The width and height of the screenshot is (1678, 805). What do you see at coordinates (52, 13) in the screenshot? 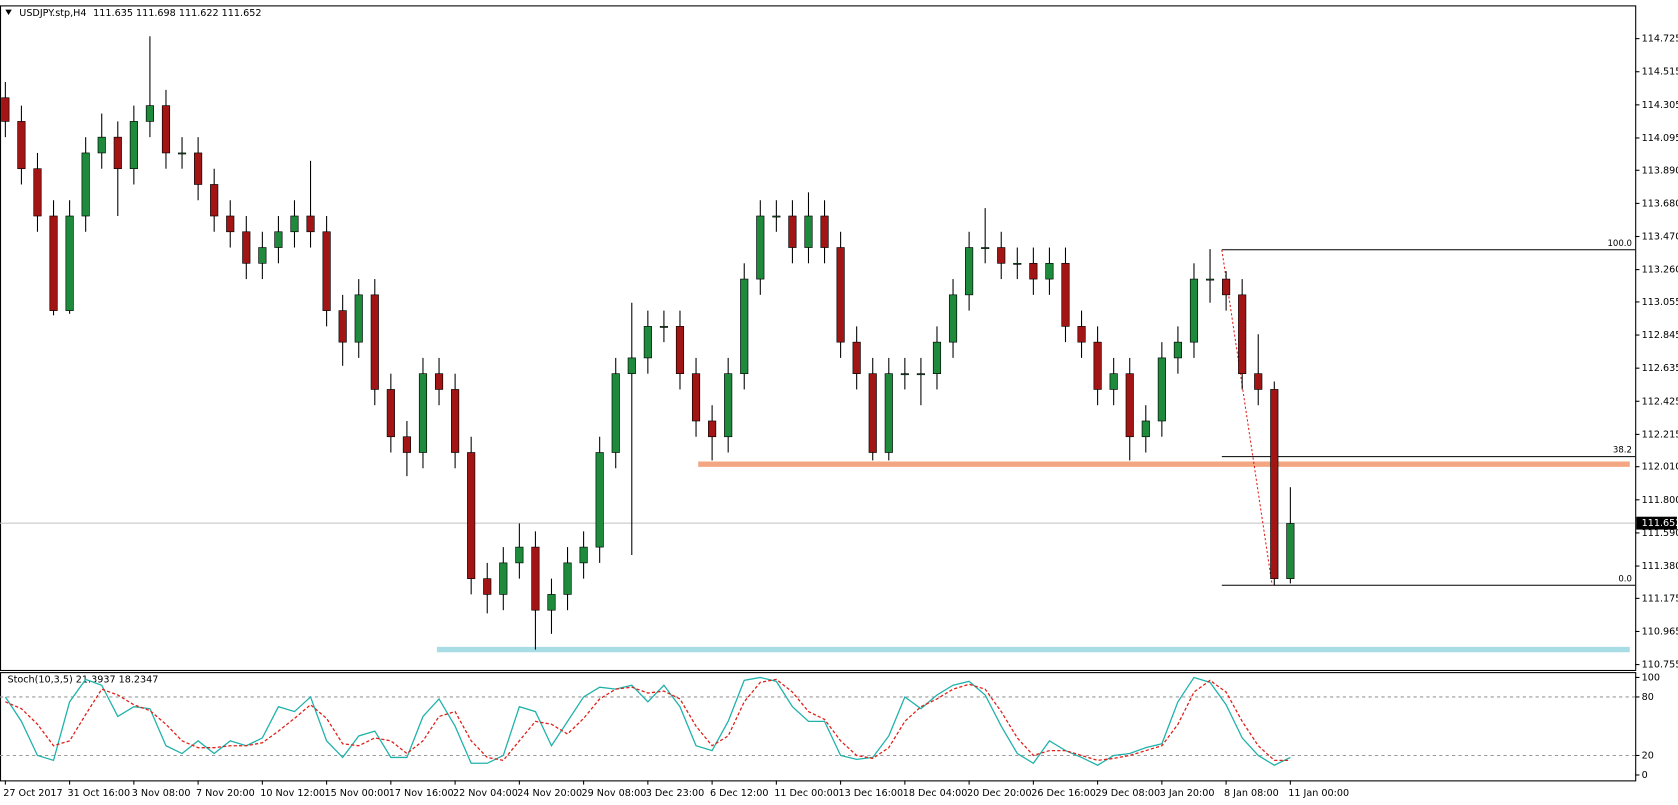
I see `symbol-title: USDJPY.stp,H4` at bounding box center [52, 13].